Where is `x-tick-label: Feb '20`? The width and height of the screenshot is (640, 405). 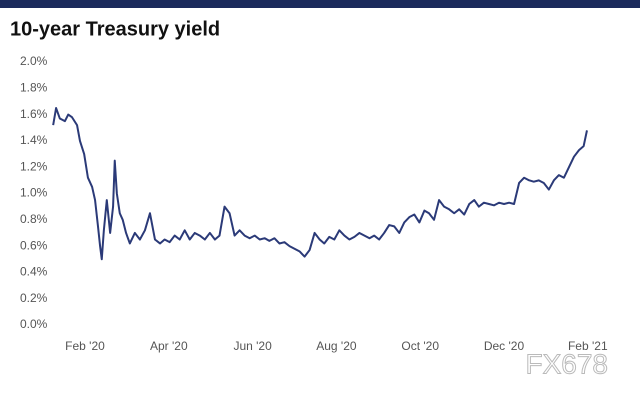
x-tick-label: Feb '20 is located at coordinates (85, 346).